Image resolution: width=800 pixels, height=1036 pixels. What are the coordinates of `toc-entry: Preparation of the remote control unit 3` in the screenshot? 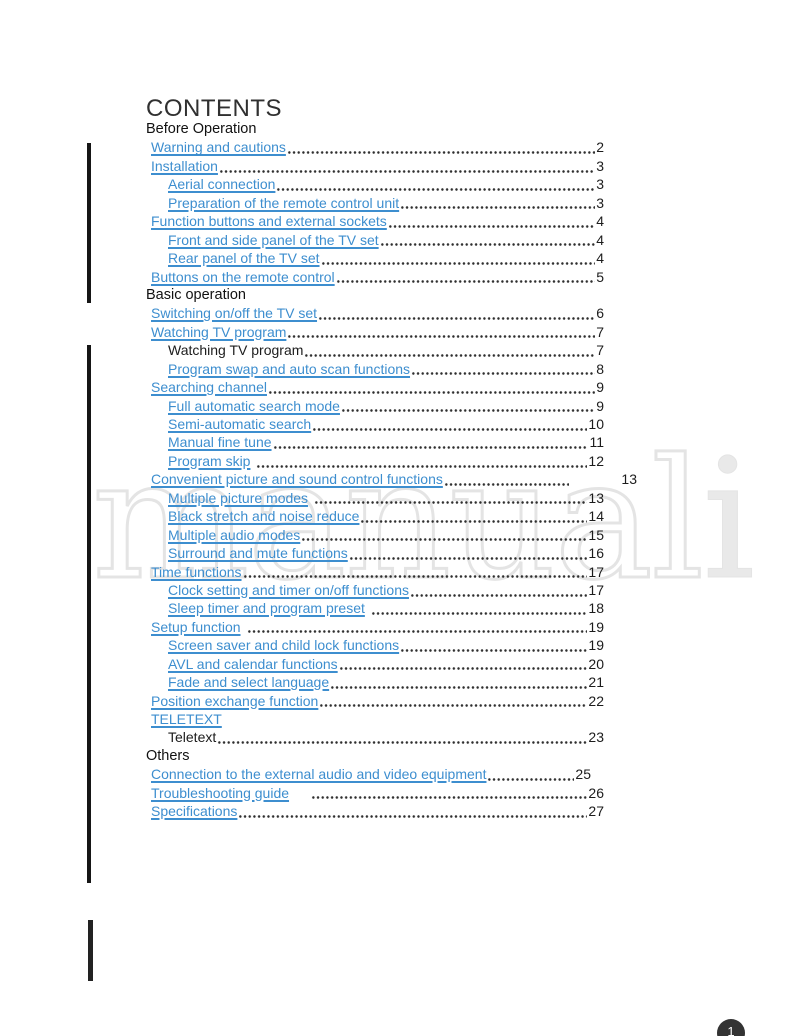 It's located at (375, 204).